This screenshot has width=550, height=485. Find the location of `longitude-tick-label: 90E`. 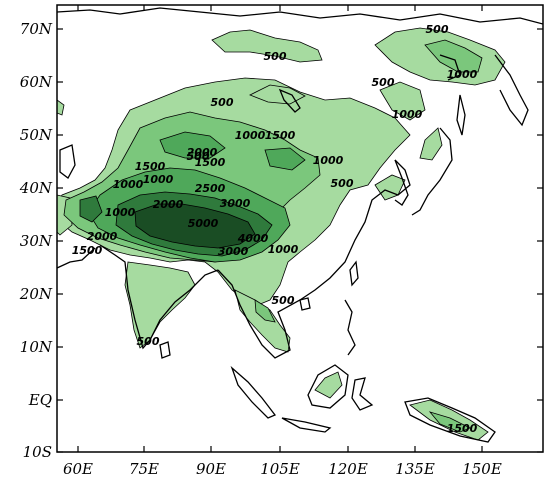

longitude-tick-label: 90E is located at coordinates (211, 469).